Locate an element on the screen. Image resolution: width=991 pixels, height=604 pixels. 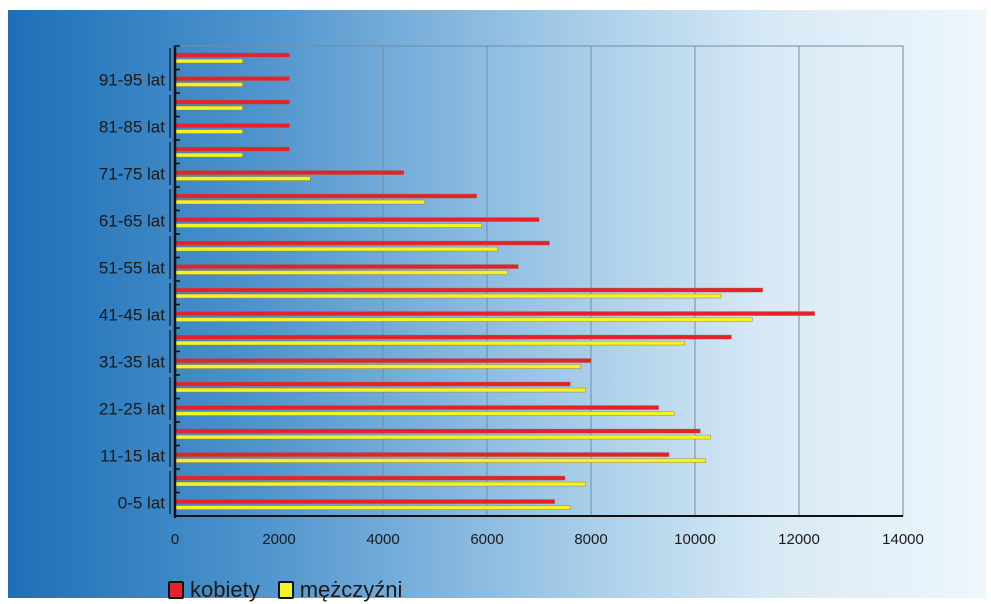
y-tick-label: 51-55 lat is located at coordinates (132, 267).